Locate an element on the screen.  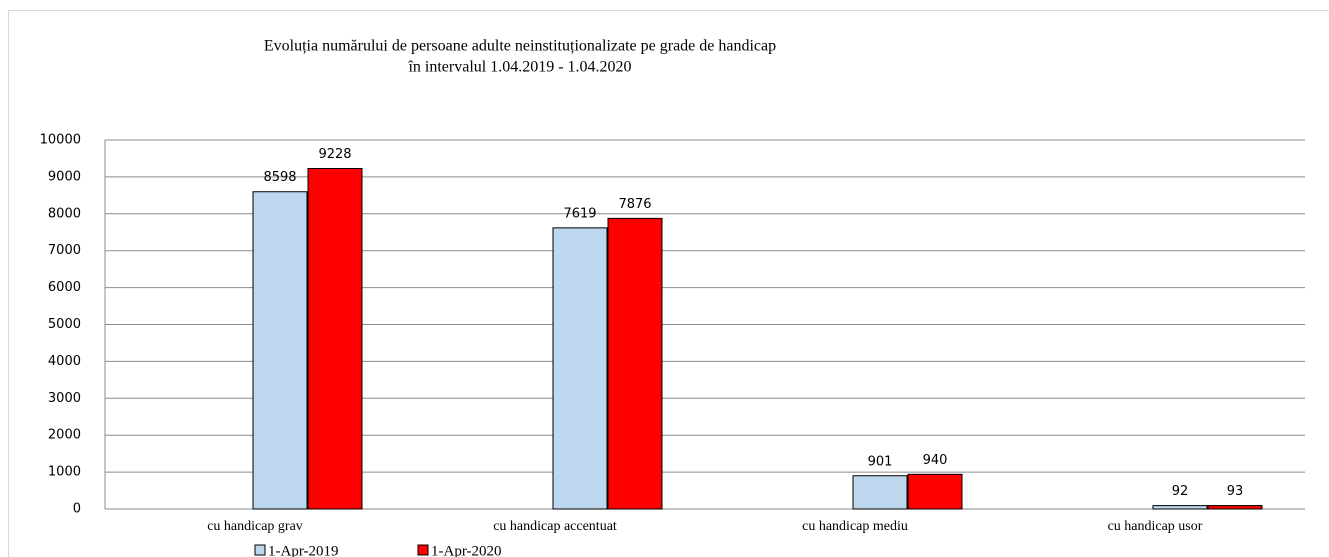
data-label: 8598 is located at coordinates (279, 177).